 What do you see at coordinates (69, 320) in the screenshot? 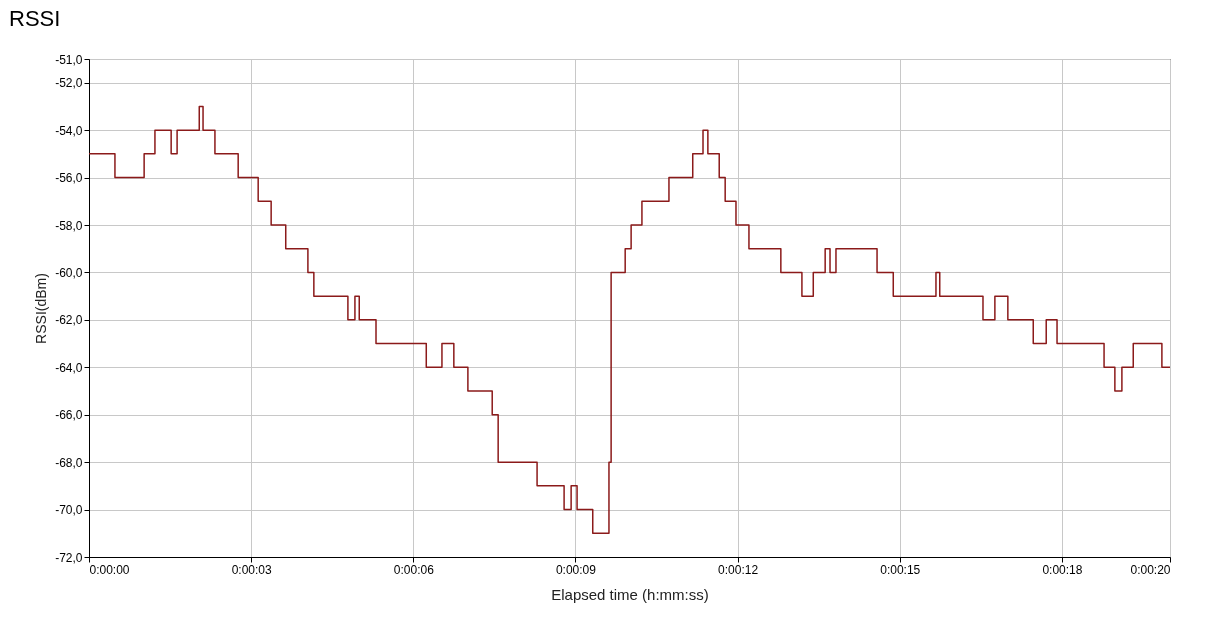
I see `y-tick-label: -62,0` at bounding box center [69, 320].